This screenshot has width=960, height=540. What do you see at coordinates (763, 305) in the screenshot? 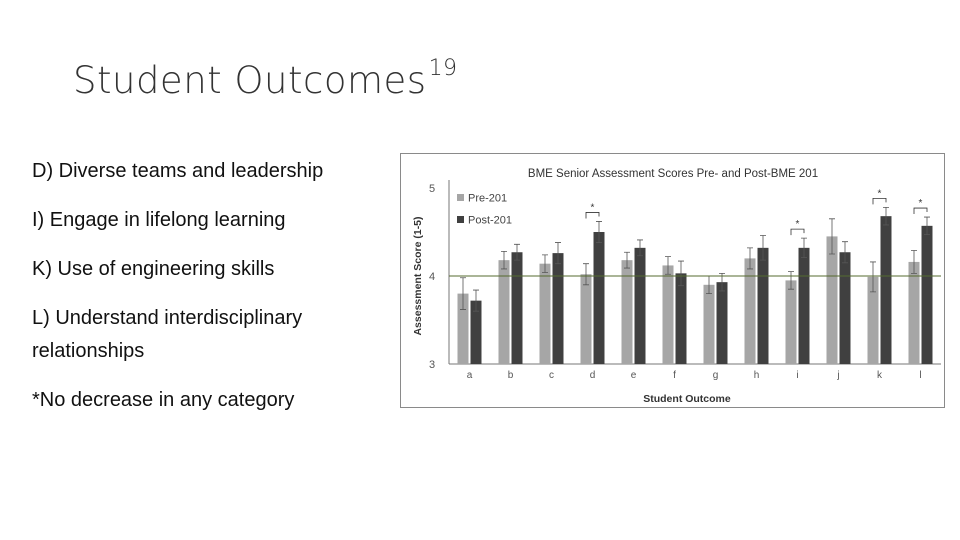
I see `bar-post-h` at bounding box center [763, 305].